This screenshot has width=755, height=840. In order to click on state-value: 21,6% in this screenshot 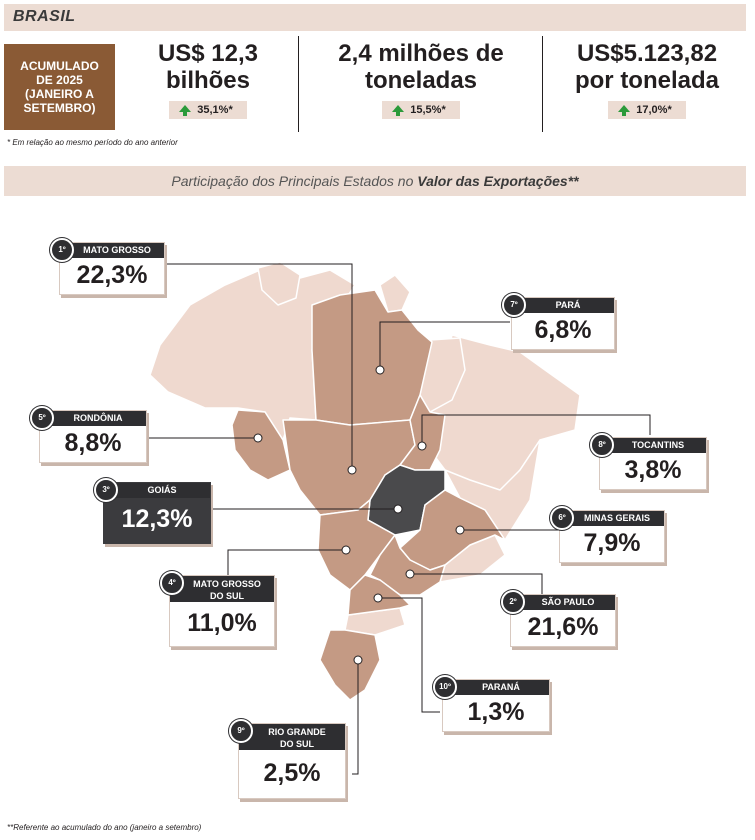, I will do `click(563, 627)`.